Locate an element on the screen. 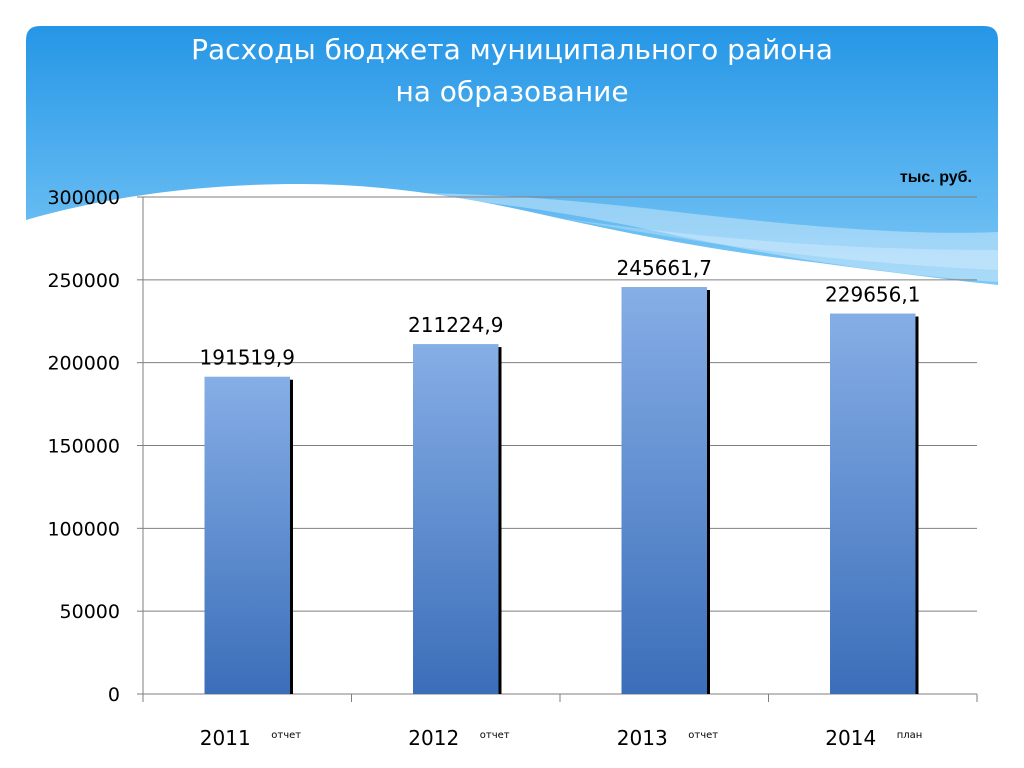 The height and width of the screenshot is (768, 1024). y-tick-label: 250000 is located at coordinates (83, 281).